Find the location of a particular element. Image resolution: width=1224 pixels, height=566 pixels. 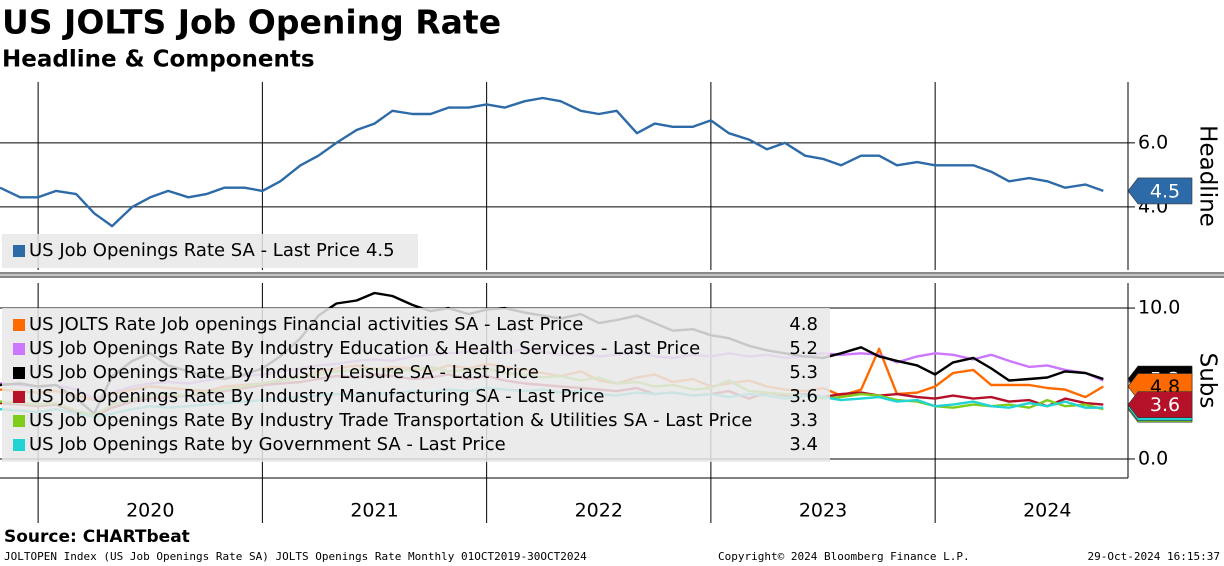

x-tick-label: 2020 is located at coordinates (150, 511).